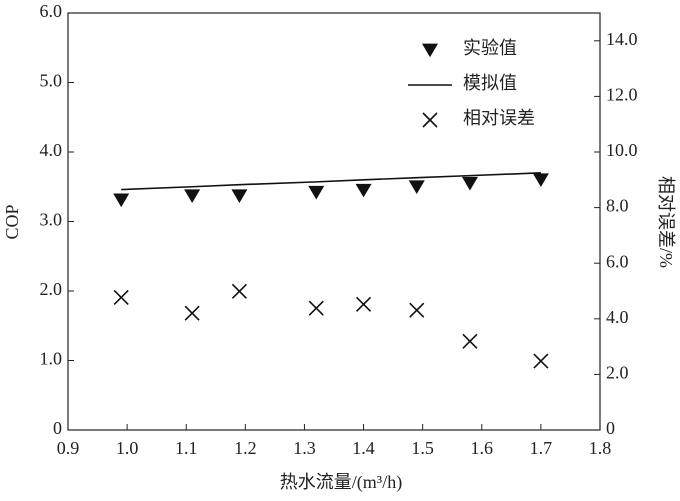  Describe the element at coordinates (57, 428) in the screenshot. I see `y-tick-label: 0` at that location.